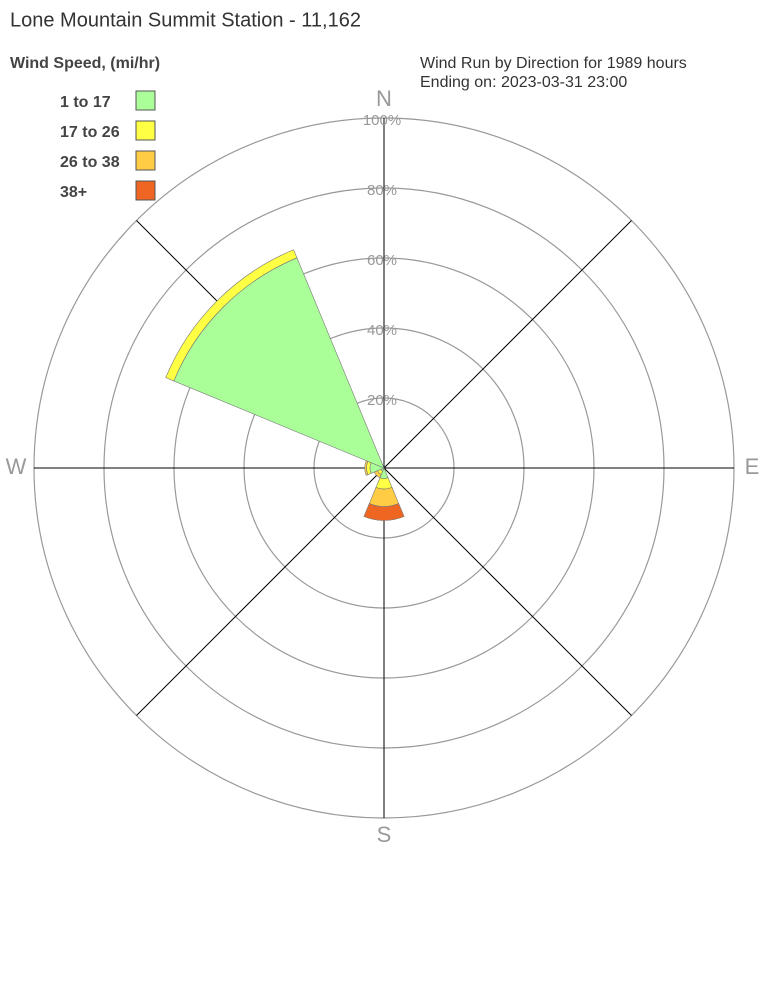 The height and width of the screenshot is (1008, 768). What do you see at coordinates (382, 190) in the screenshot?
I see `r-tick-label: 80%` at bounding box center [382, 190].